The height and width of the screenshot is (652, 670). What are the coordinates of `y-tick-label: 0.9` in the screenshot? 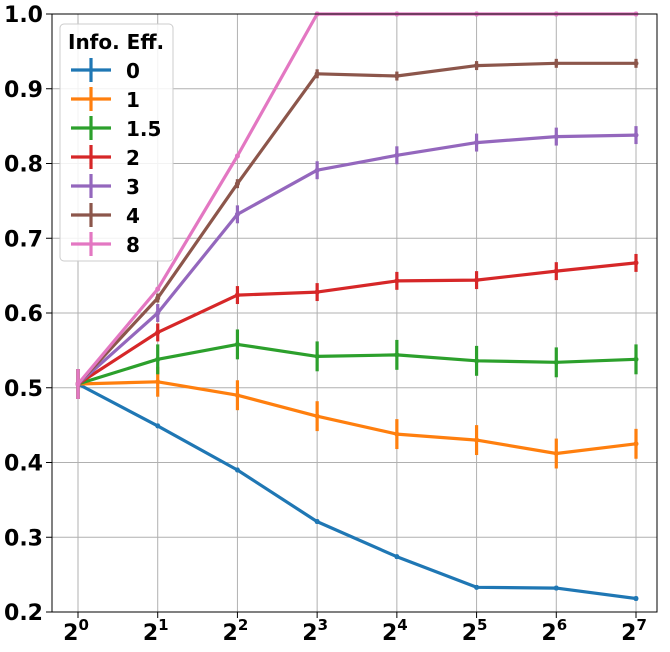 It's located at (23, 90).